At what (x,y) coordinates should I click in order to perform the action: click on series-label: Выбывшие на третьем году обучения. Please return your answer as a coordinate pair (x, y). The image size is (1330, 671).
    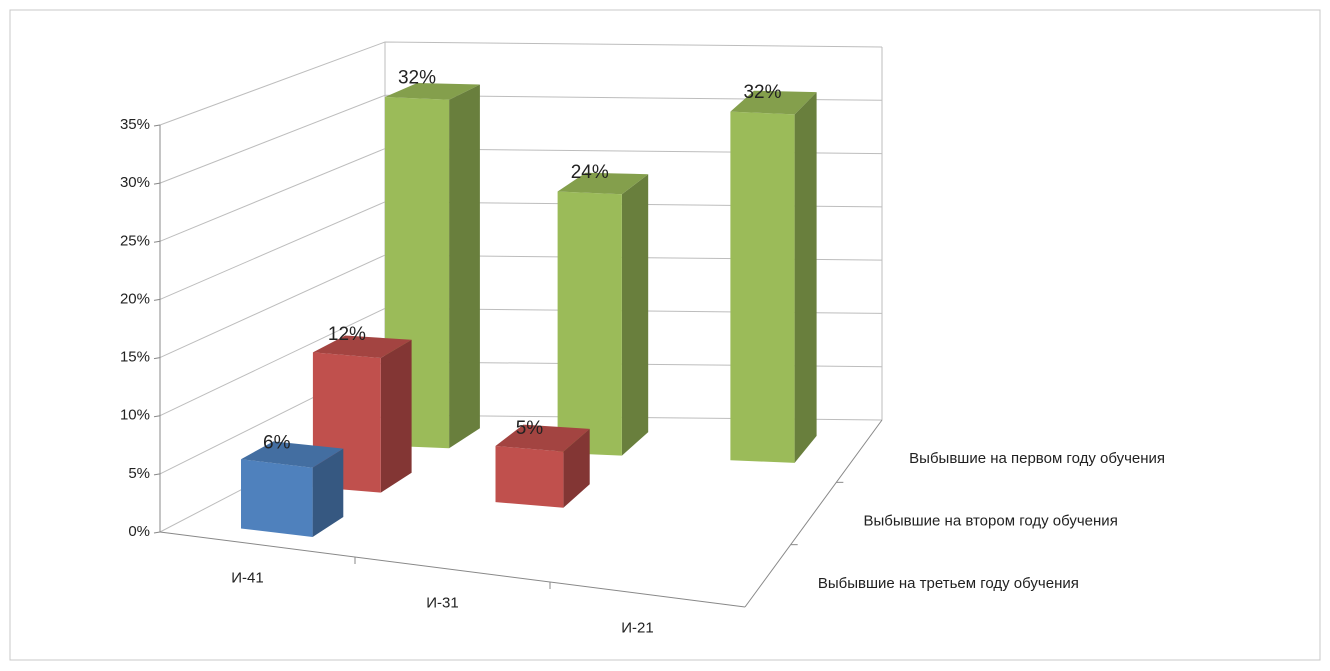
    Looking at the image, I should click on (948, 583).